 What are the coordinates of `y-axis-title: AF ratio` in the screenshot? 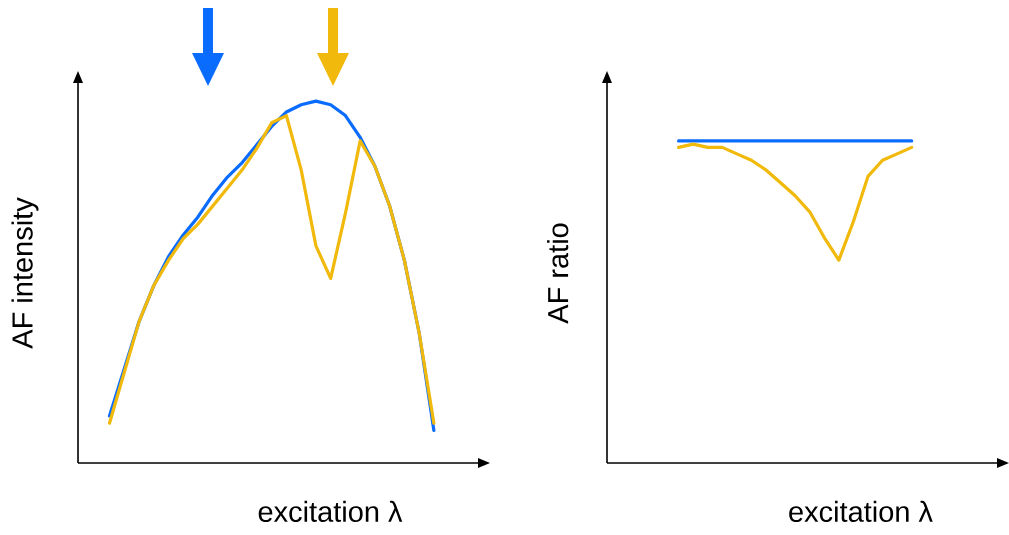 It's located at (558, 273).